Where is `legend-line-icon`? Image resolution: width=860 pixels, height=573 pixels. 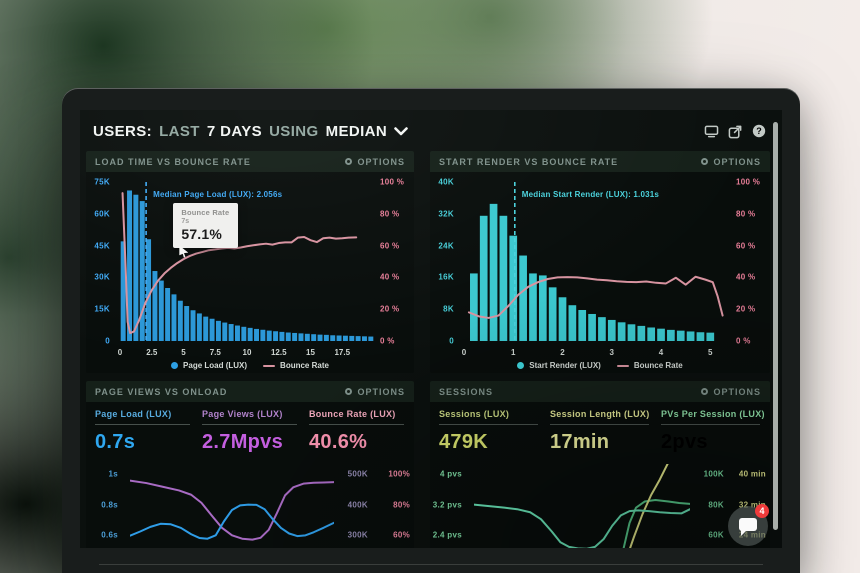
legend-line-icon is located at coordinates (269, 365).